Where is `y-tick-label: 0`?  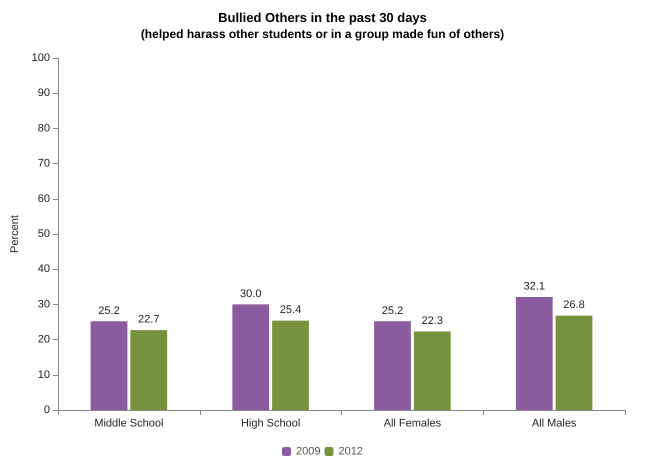
y-tick-label: 0 is located at coordinates (47, 410).